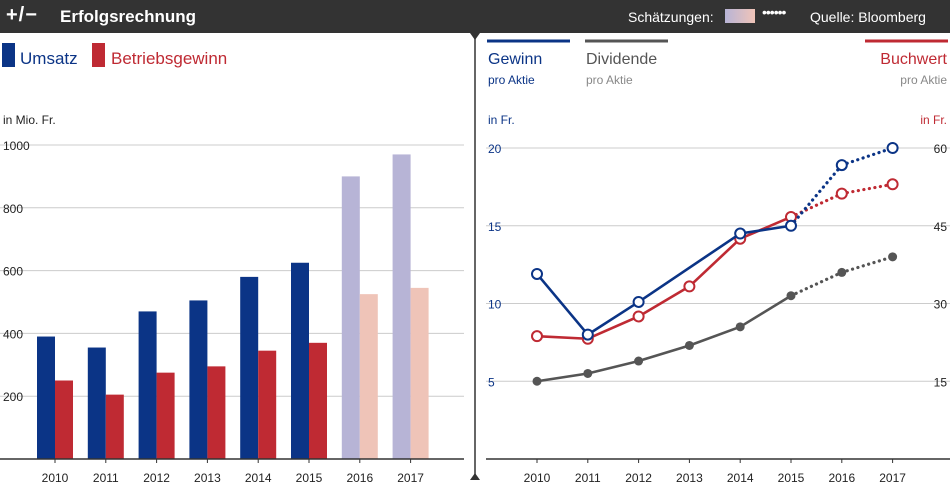 The height and width of the screenshot is (490, 950). What do you see at coordinates (791, 296) in the screenshot?
I see `point-dividende-2015` at bounding box center [791, 296].